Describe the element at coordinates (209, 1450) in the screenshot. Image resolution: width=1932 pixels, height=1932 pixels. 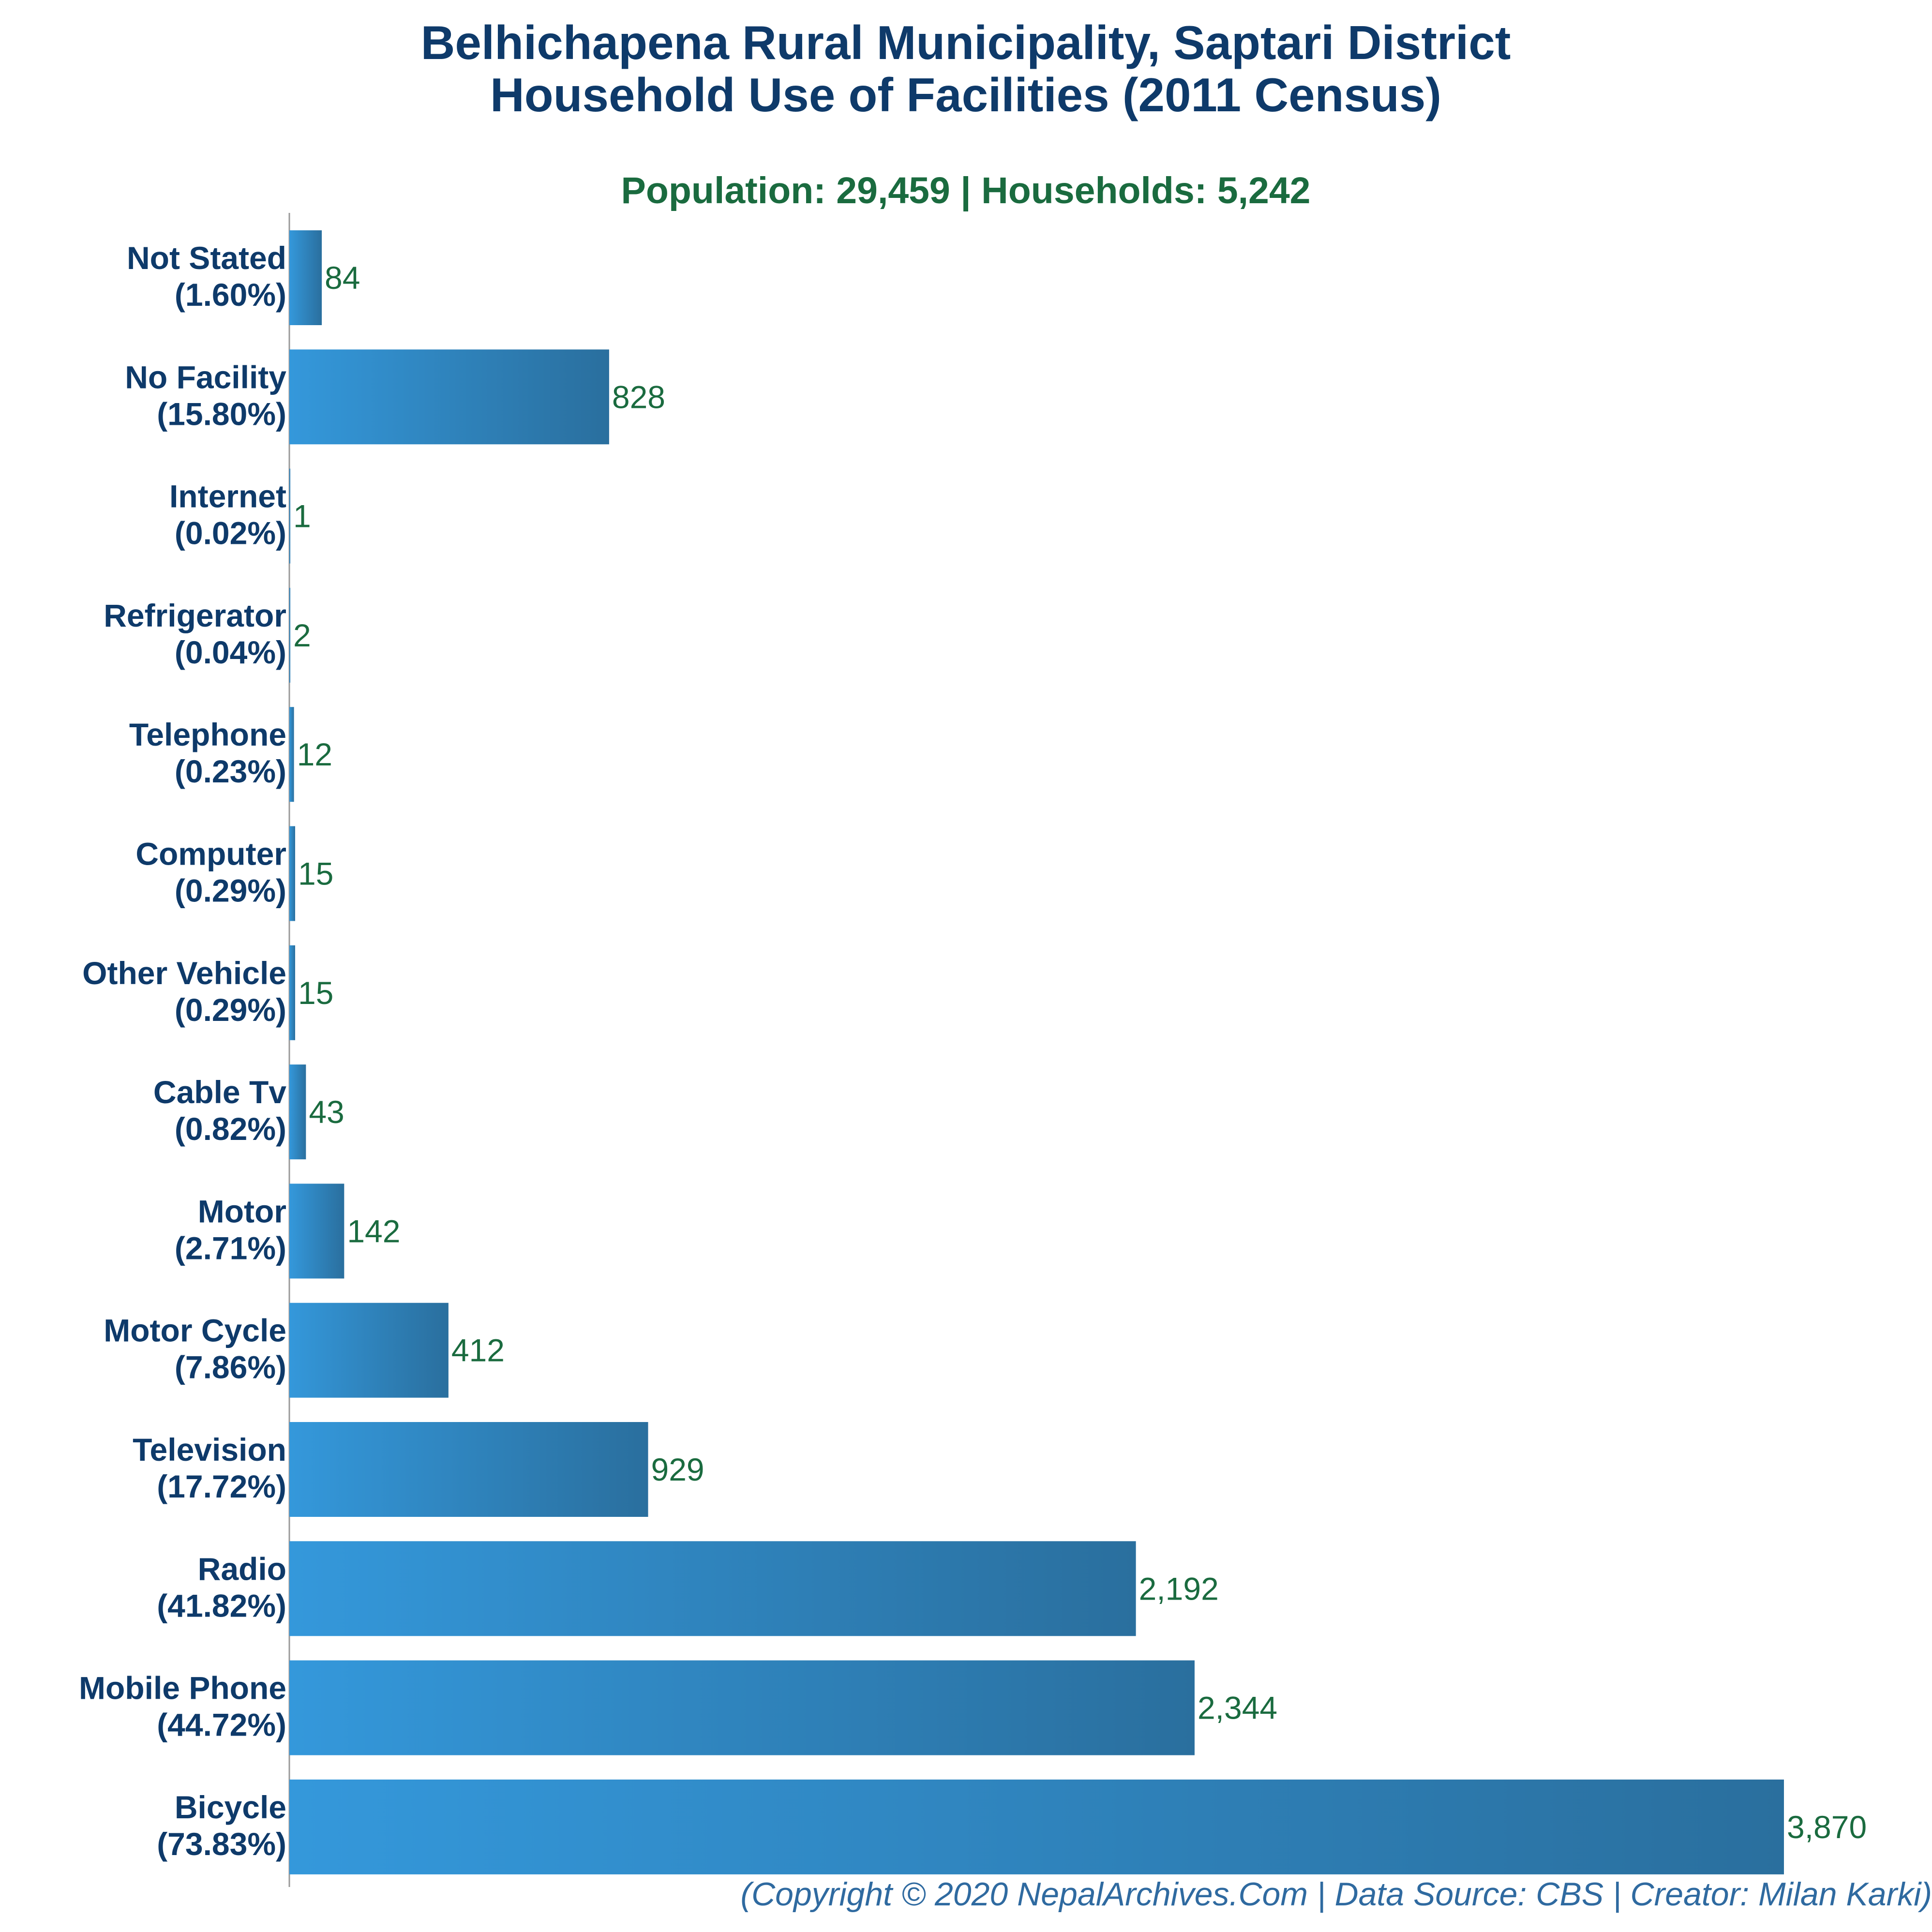
I see `category-label: Television` at that location.